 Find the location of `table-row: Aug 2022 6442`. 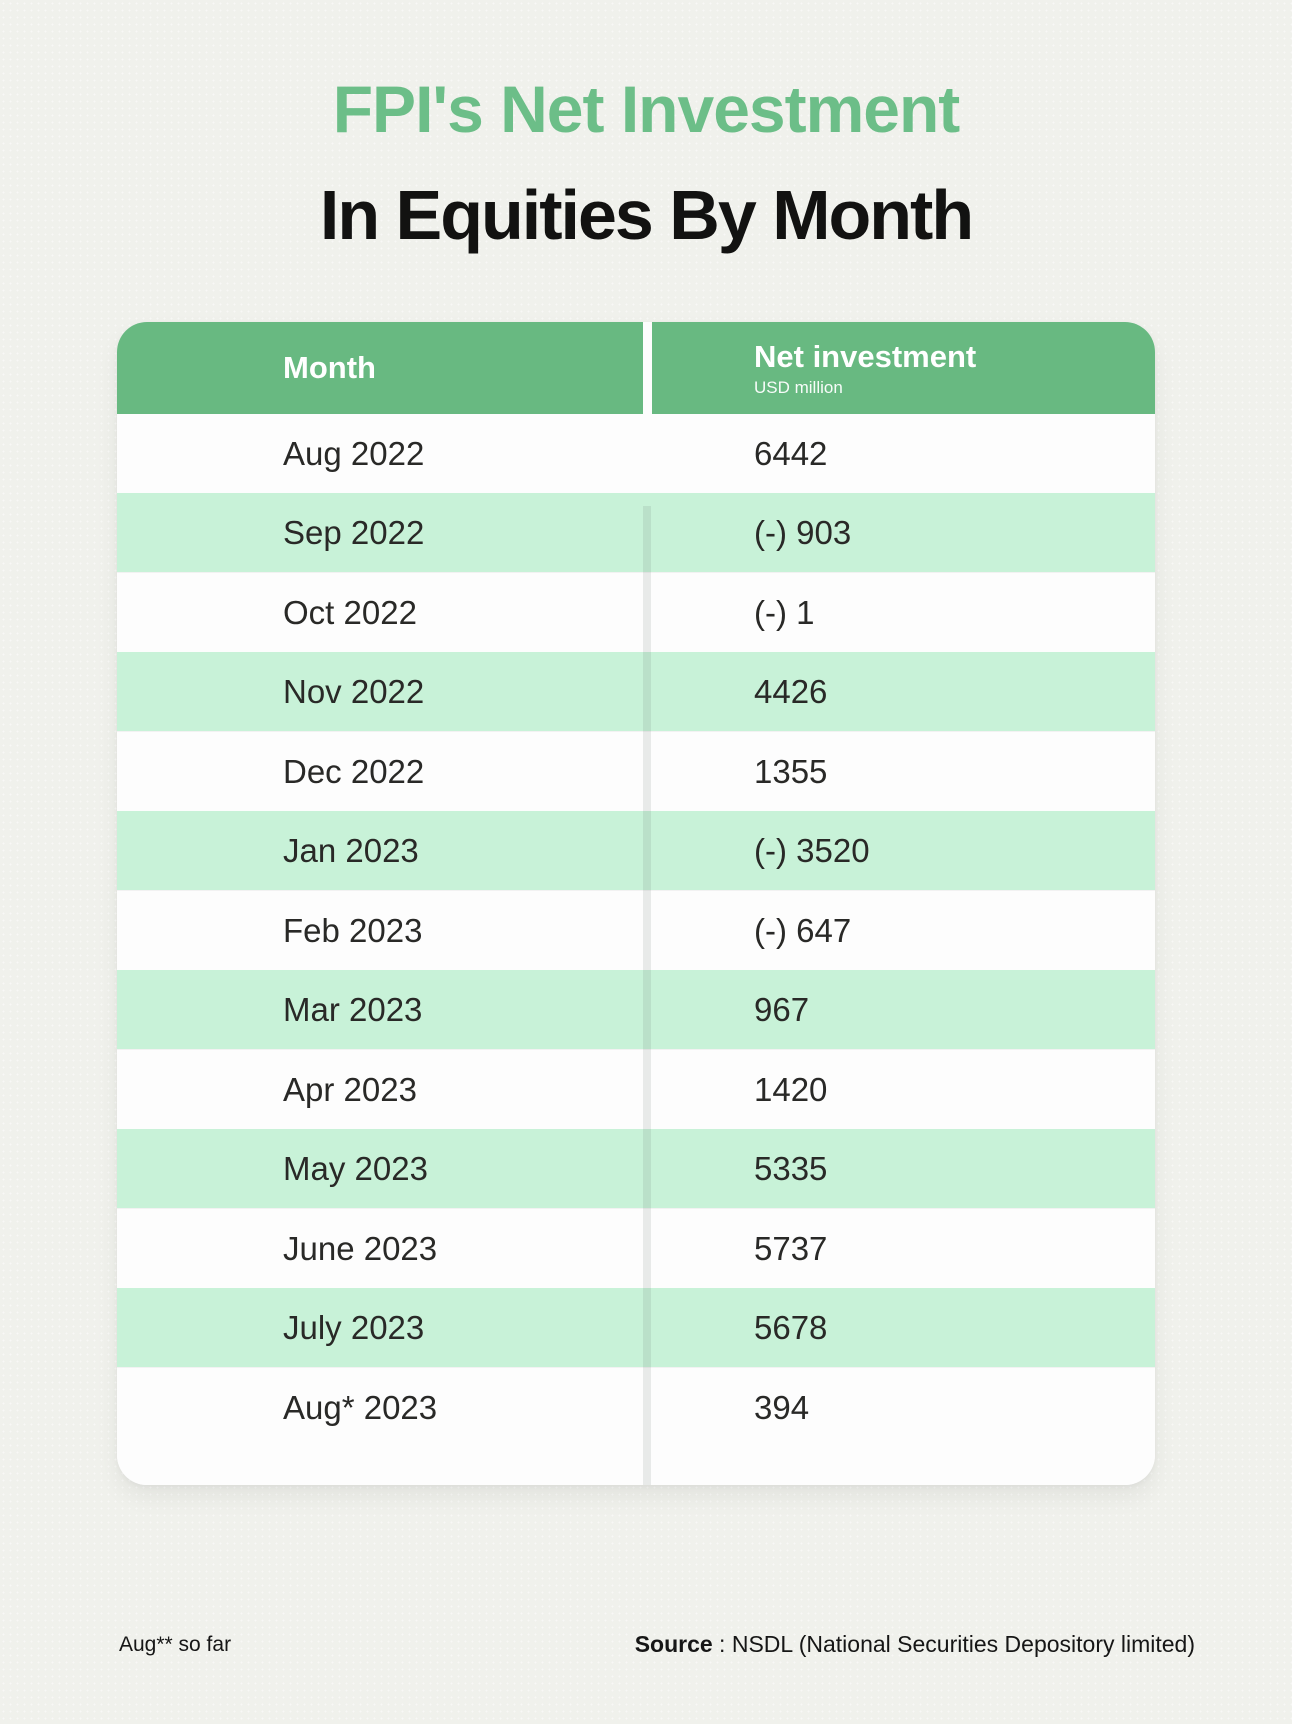

table-row: Aug 2022 6442 is located at coordinates (636, 453).